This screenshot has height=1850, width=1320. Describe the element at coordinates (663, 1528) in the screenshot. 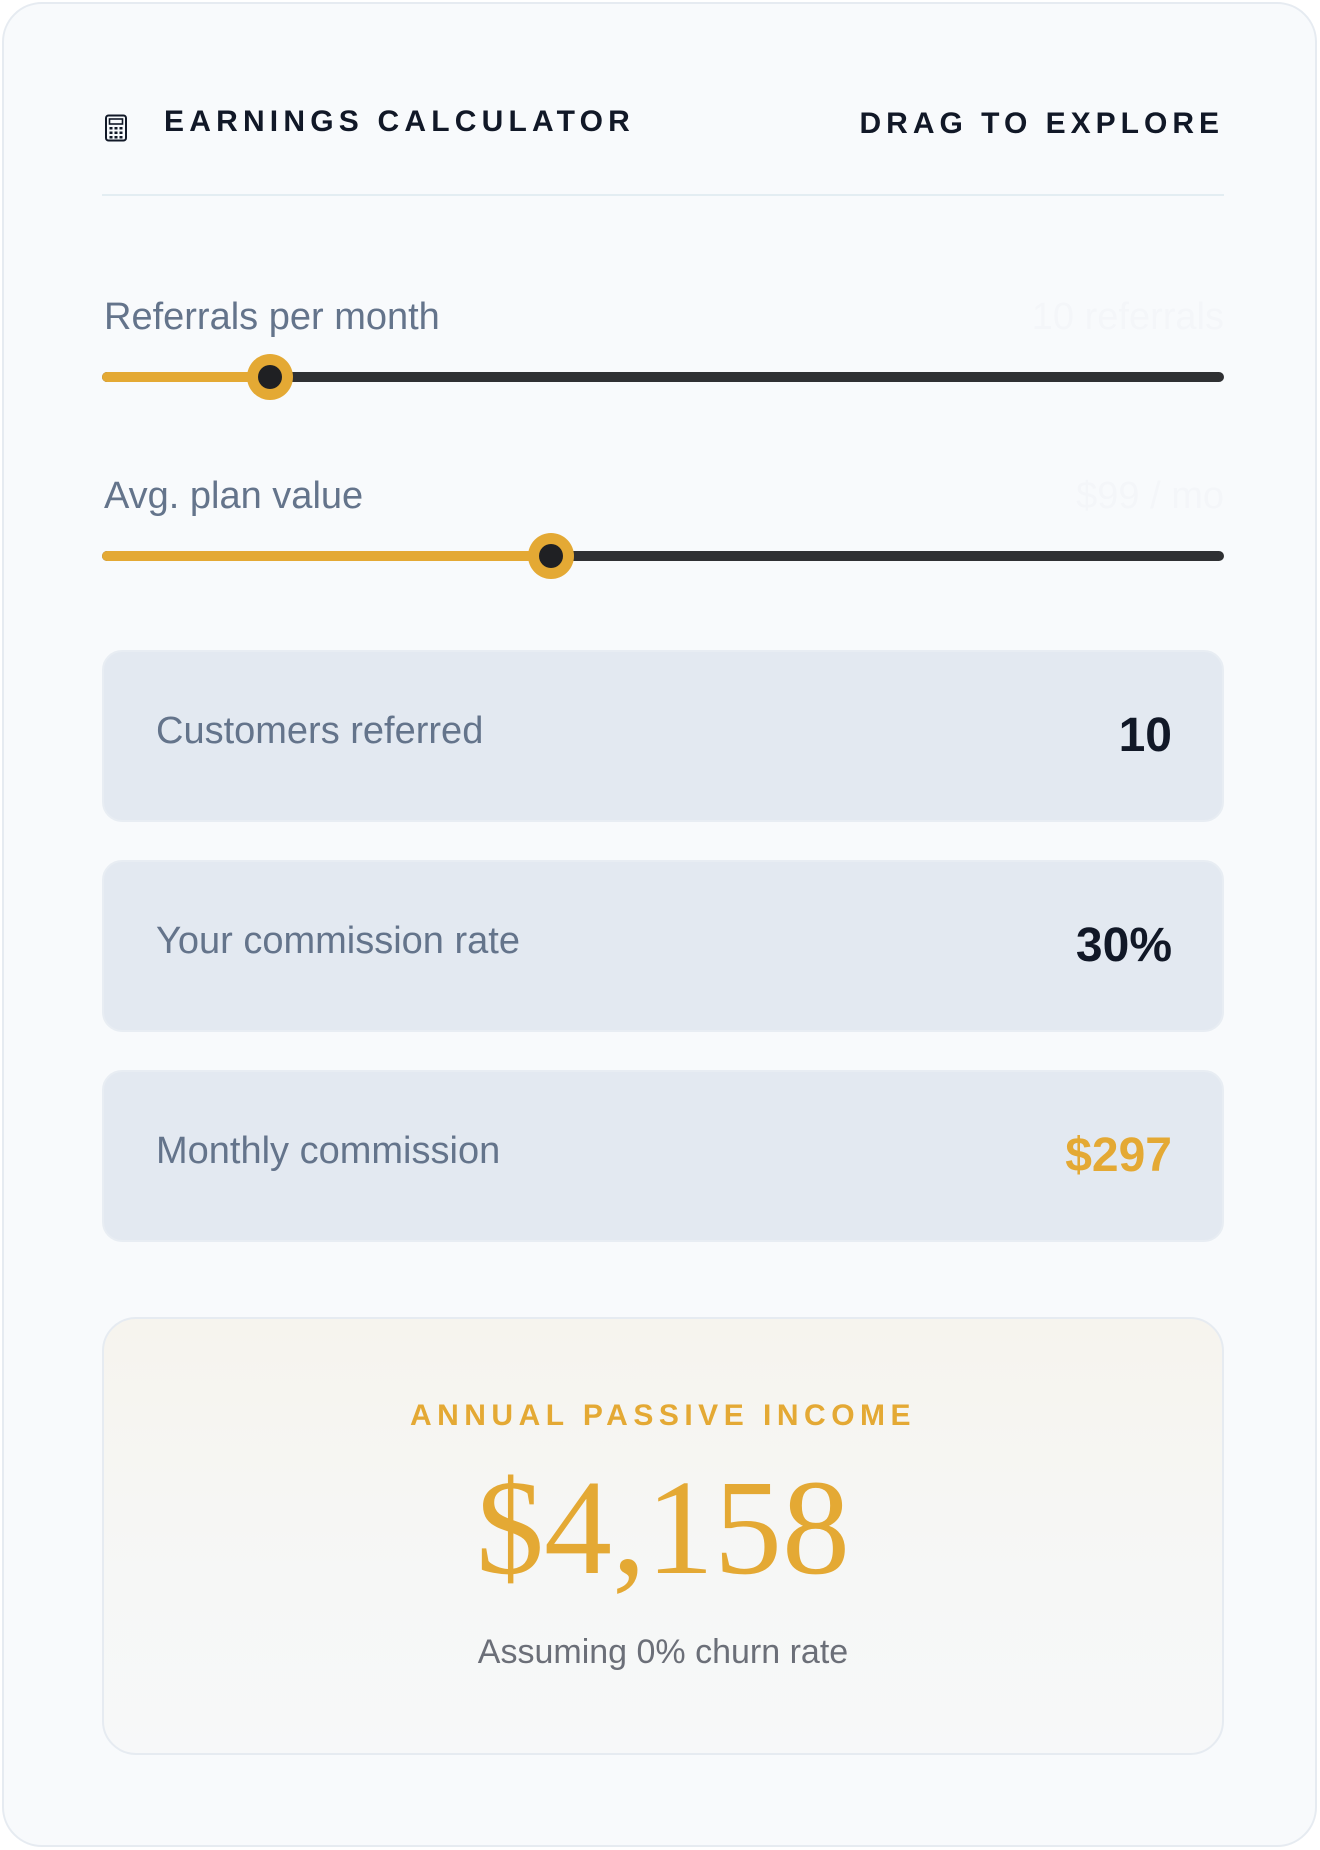

I see `annual-income-amount: $4,158` at that location.